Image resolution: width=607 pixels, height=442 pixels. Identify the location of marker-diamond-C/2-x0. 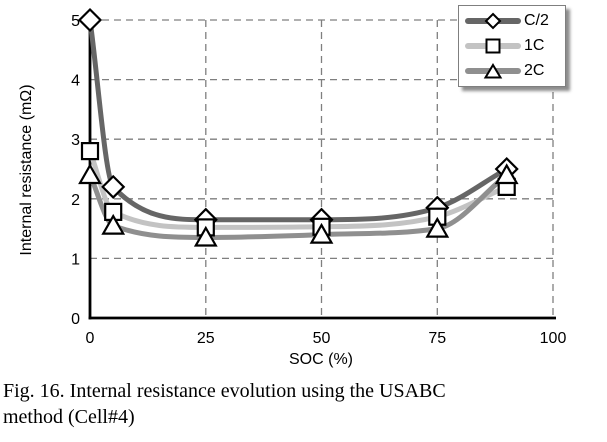
(90, 20).